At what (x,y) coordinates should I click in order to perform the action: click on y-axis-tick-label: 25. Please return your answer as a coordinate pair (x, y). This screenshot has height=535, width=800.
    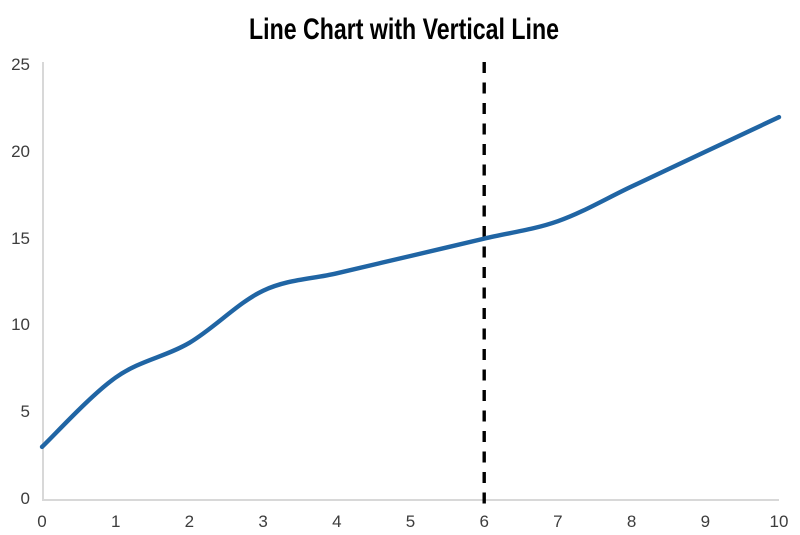
    Looking at the image, I should click on (20, 64).